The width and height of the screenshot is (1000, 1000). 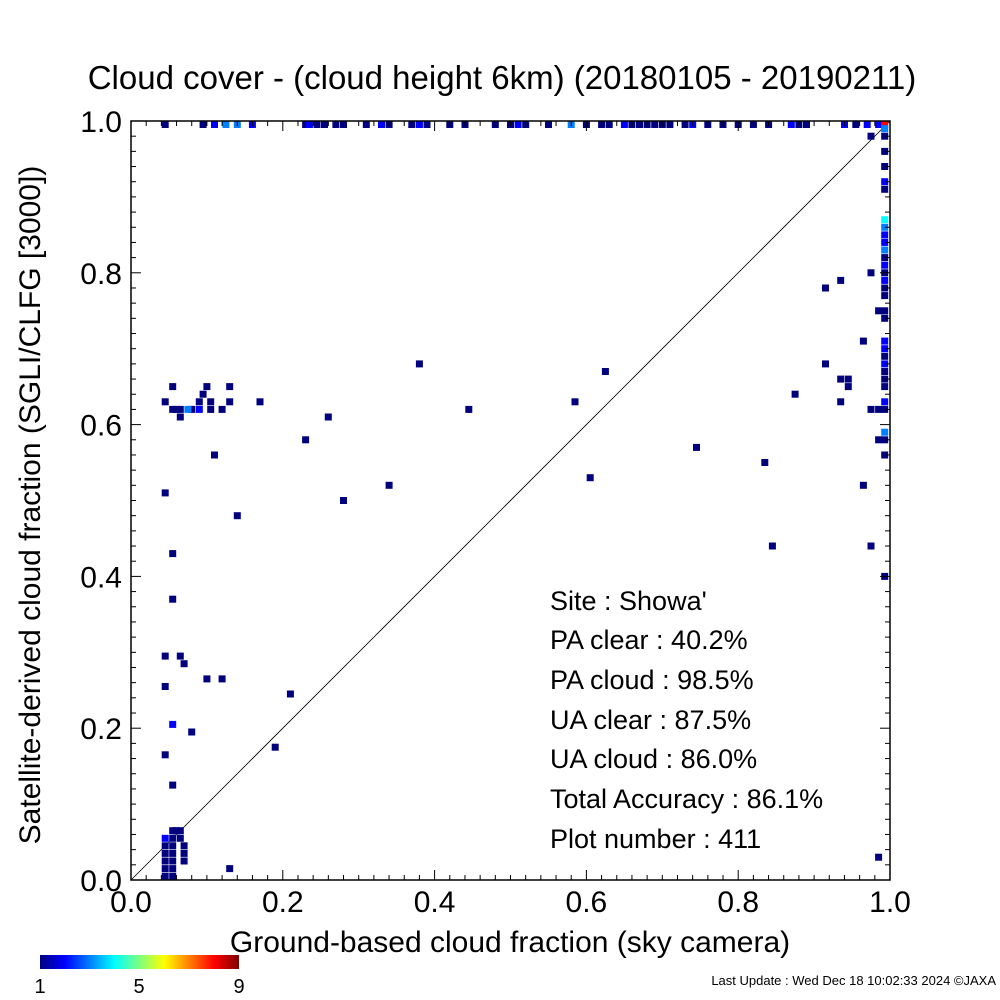 I want to click on stat-ua-cloud: UA cloud : 86.0%, so click(x=653, y=759).